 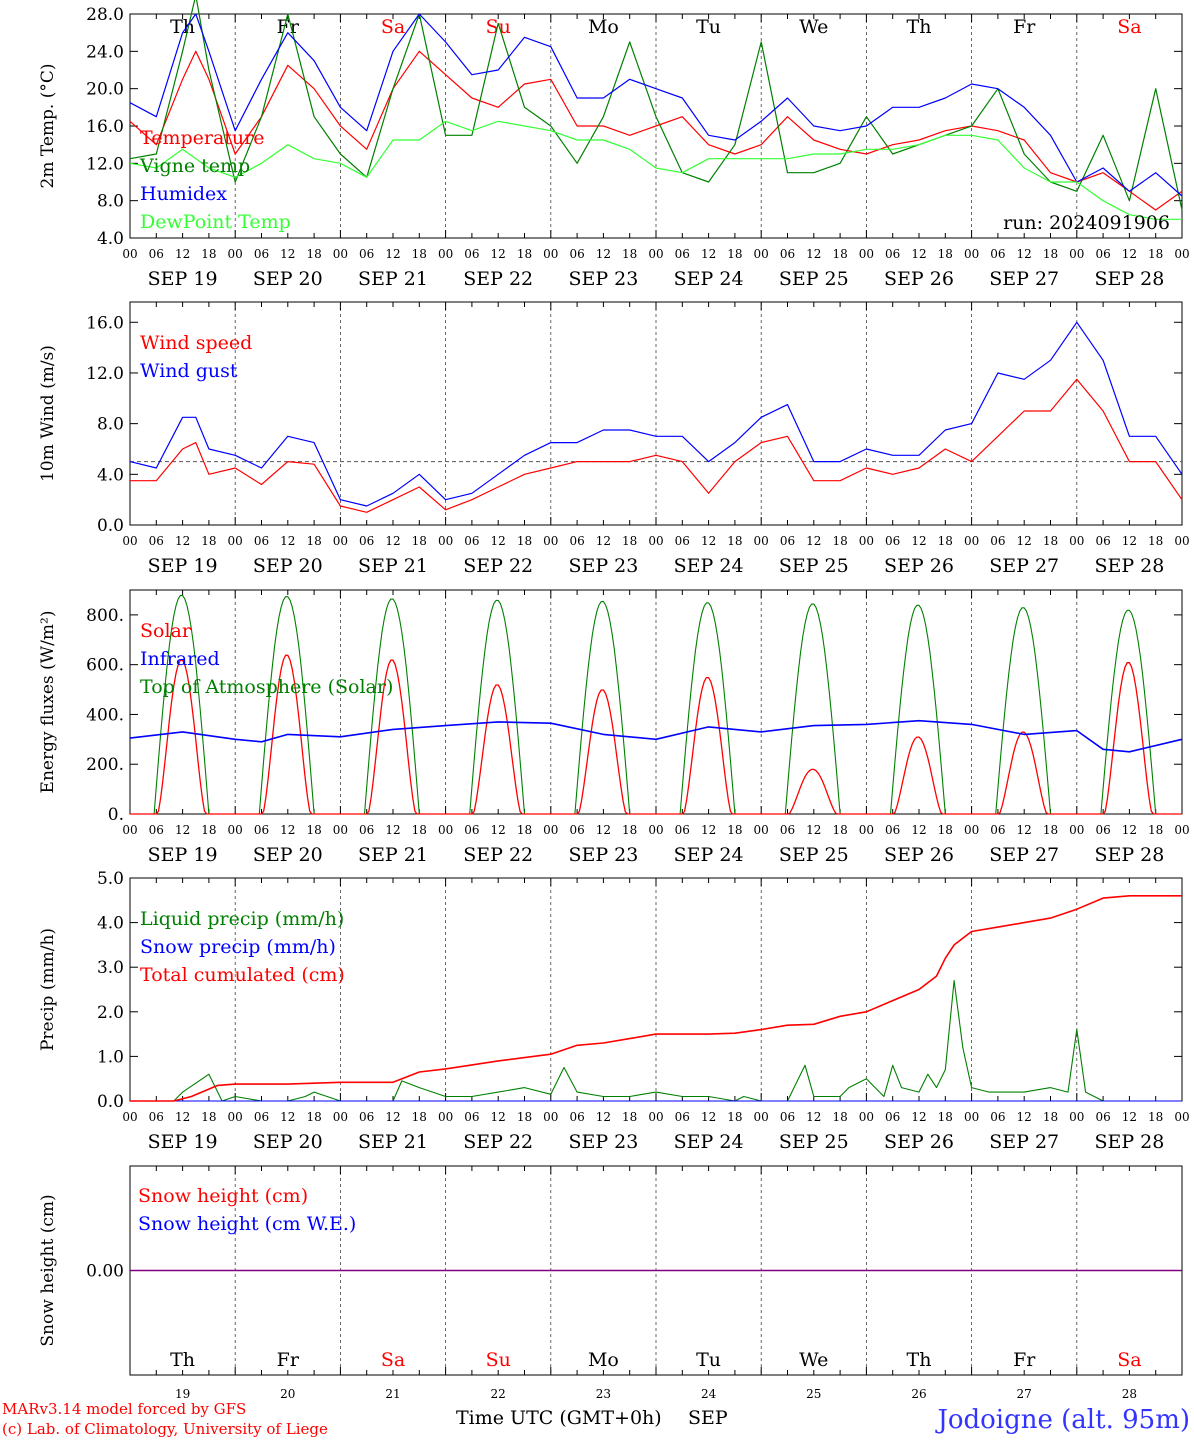 I want to click on energy-date-label: SEP 28, so click(x=1129, y=855).